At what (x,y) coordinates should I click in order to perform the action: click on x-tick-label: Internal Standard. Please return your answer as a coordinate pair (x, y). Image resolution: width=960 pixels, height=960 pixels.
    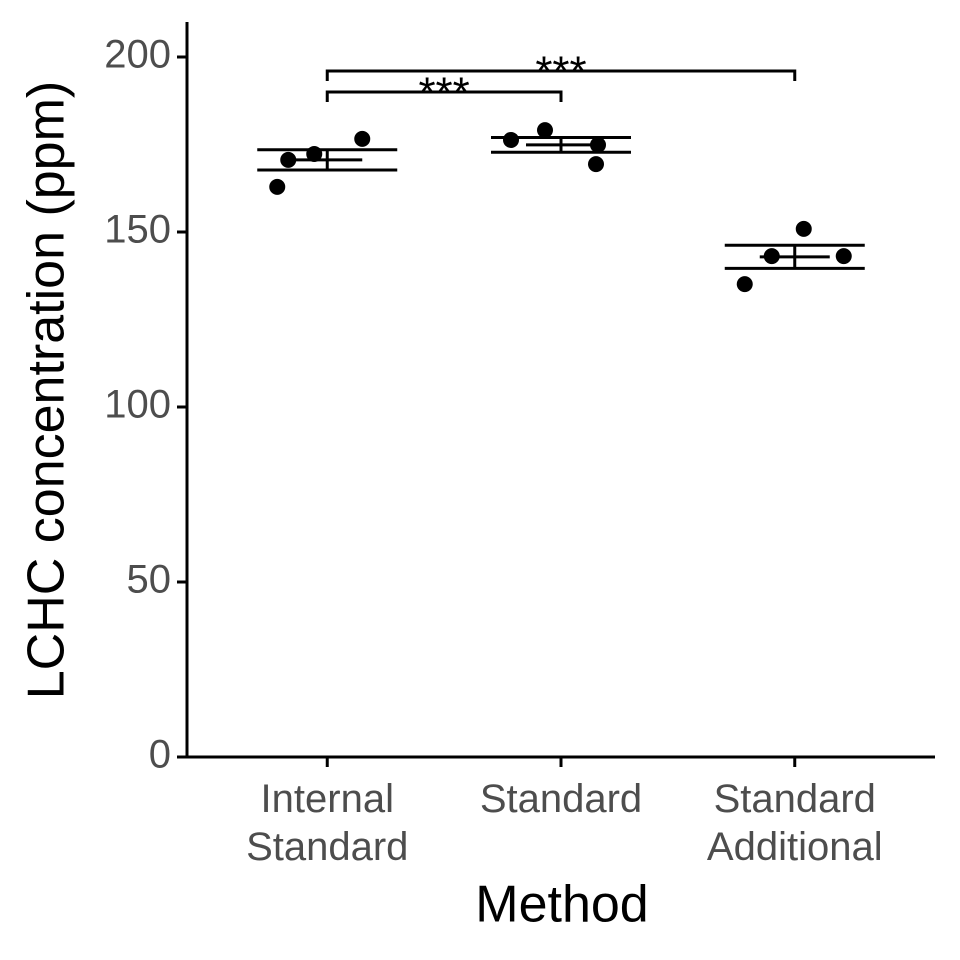
    Looking at the image, I should click on (327, 823).